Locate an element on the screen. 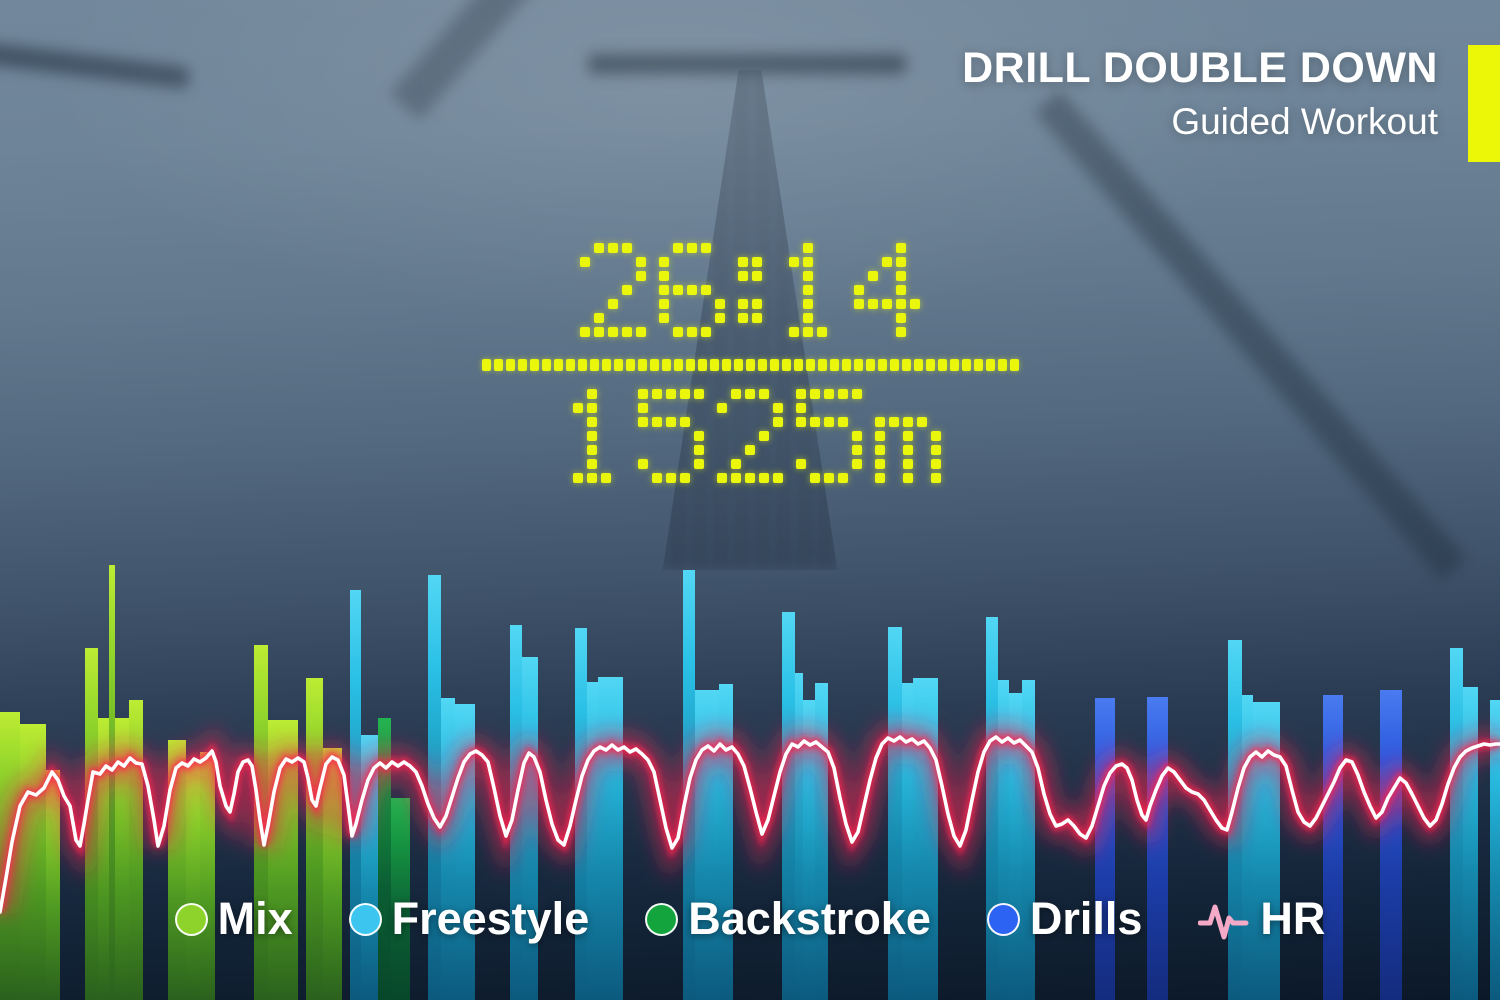  timer-separator is located at coordinates (750, 365).